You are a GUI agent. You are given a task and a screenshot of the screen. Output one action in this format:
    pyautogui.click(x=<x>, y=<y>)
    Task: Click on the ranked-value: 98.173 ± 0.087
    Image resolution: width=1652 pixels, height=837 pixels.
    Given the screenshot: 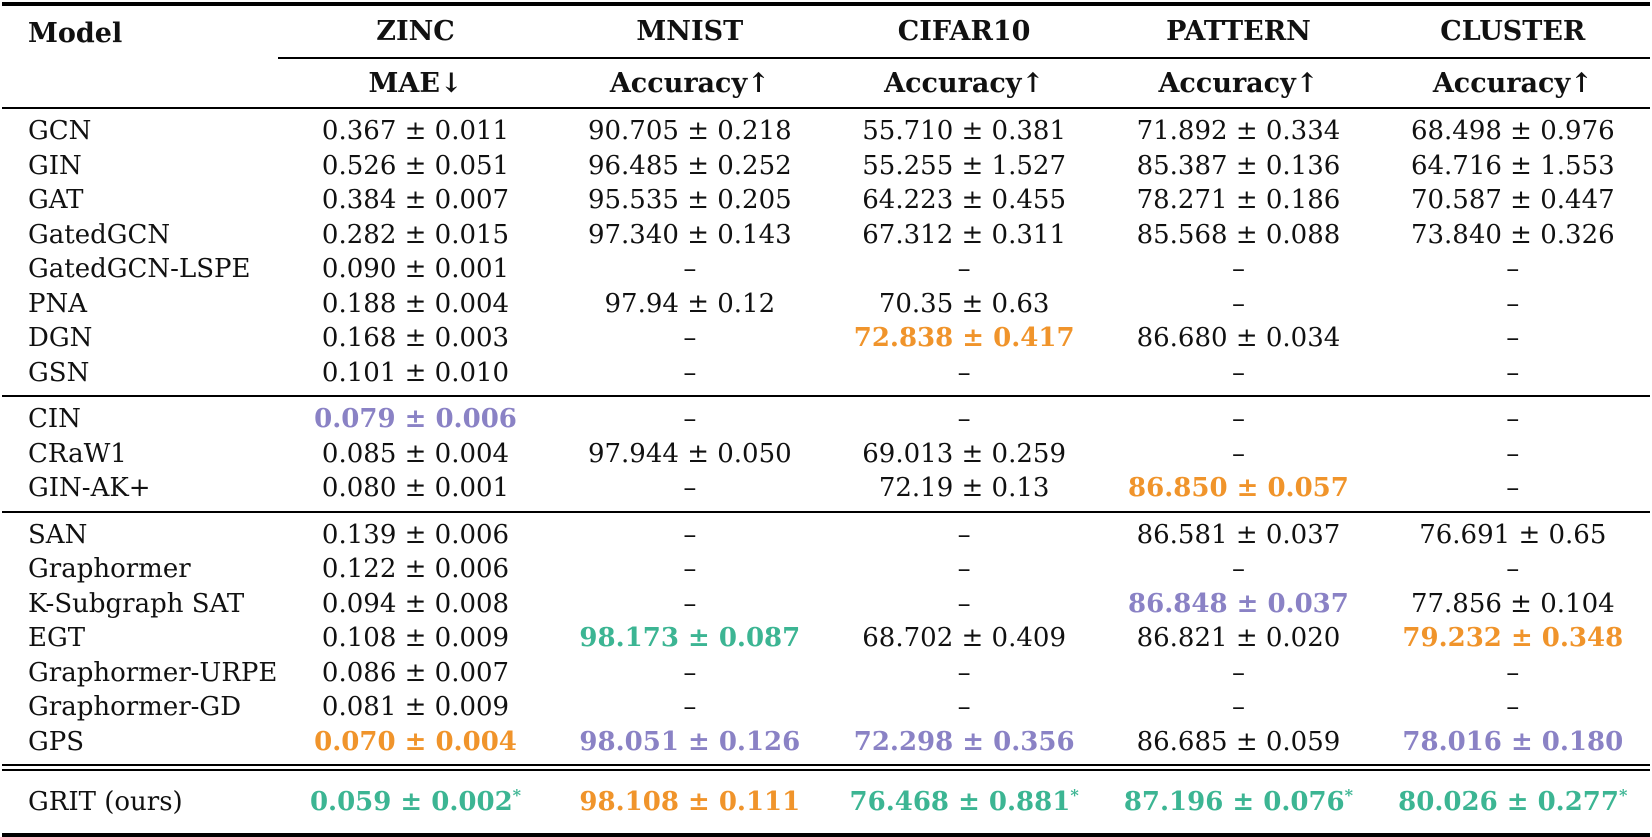 What is the action you would take?
    pyautogui.click(x=690, y=638)
    